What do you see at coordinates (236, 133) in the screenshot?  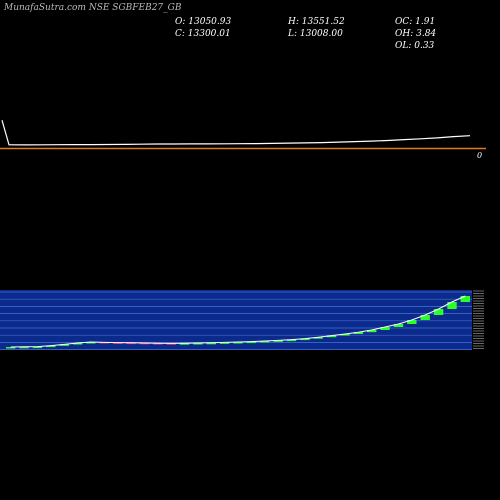 I see `price-line` at bounding box center [236, 133].